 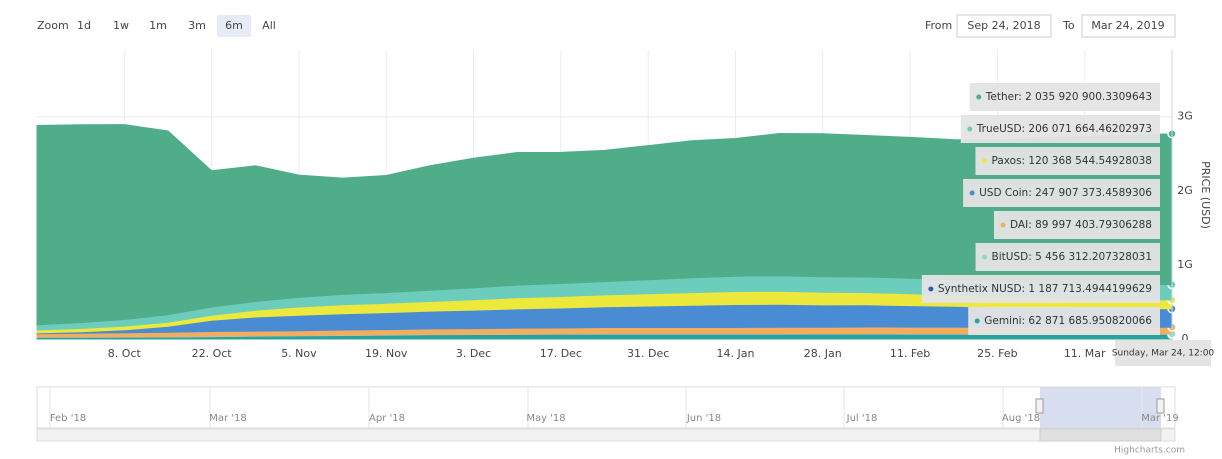 What do you see at coordinates (1185, 338) in the screenshot?
I see `y-tick-label: 0` at bounding box center [1185, 338].